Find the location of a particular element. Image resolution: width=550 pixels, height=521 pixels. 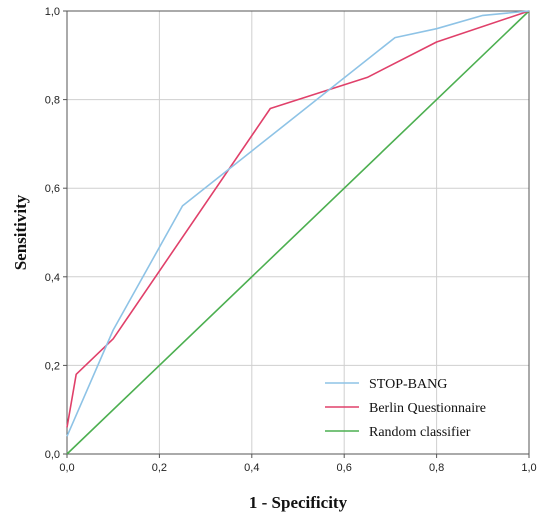

x-tick-label: 0,6 is located at coordinates (344, 468).